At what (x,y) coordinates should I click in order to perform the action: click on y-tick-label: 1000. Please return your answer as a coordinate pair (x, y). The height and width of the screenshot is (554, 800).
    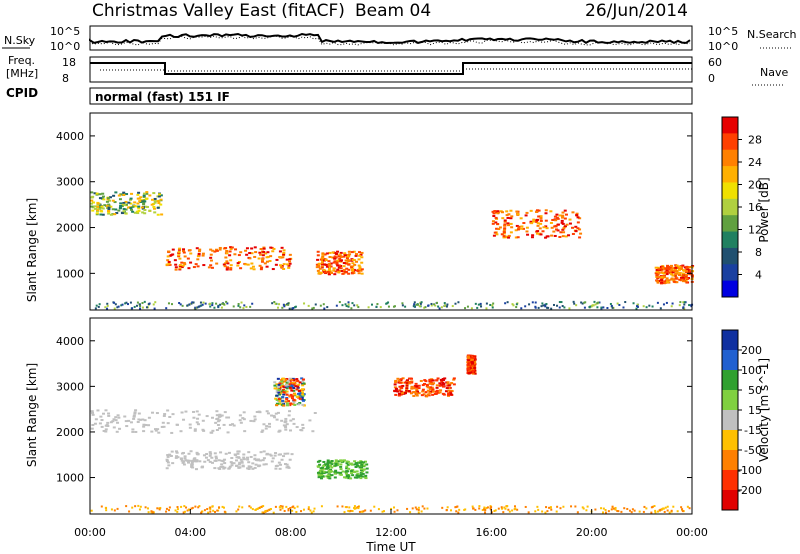
    Looking at the image, I should click on (70, 478).